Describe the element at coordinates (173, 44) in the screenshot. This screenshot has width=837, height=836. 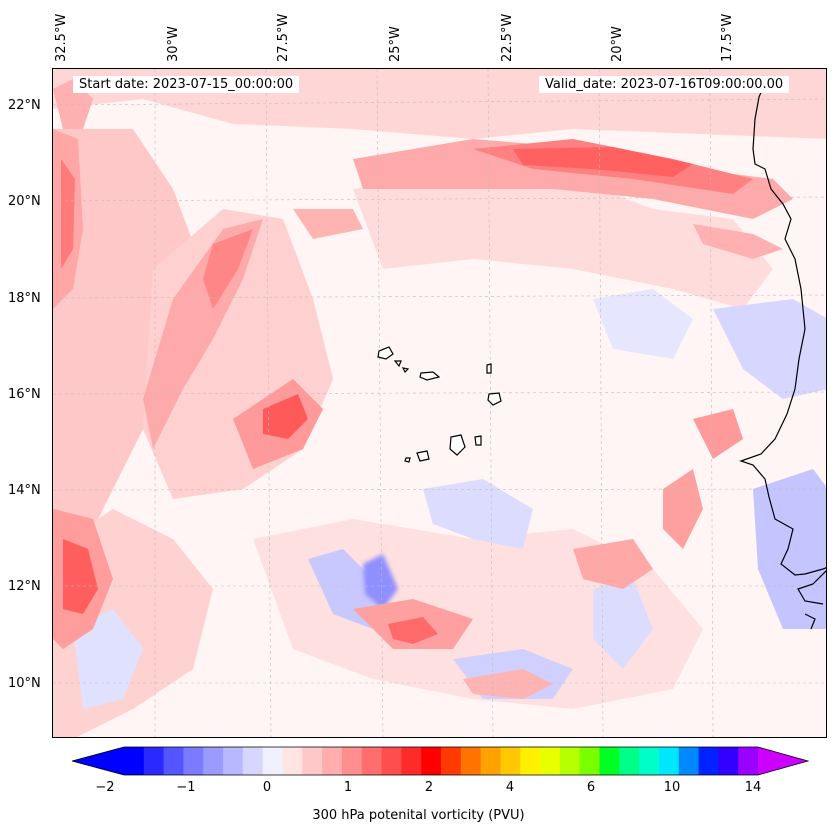
I see `lon-label: 30°W` at that location.